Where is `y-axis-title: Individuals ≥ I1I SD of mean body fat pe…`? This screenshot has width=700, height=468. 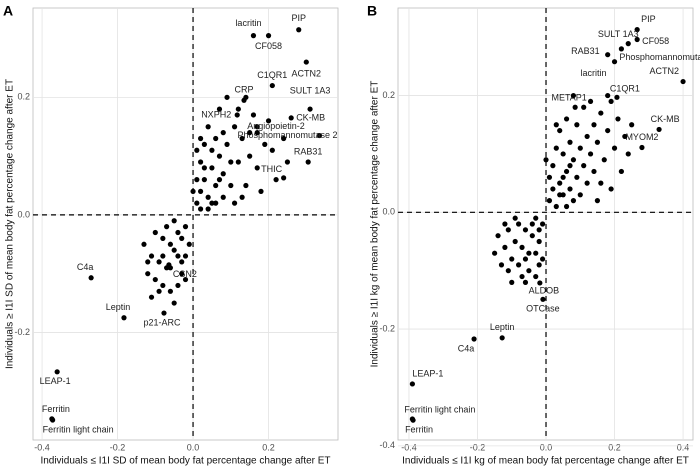 y-axis-title: Individuals ≥ I1I SD of mean body fat pe… is located at coordinates (10, 224).